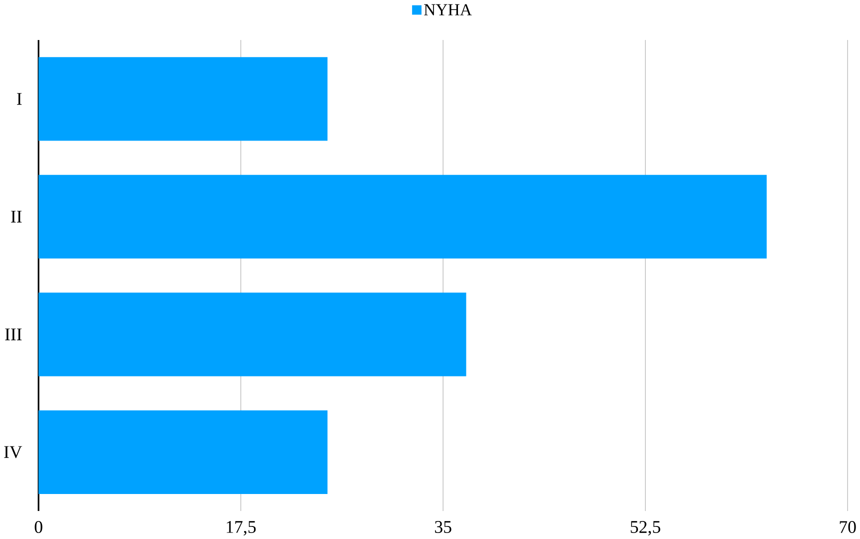 This screenshot has width=860, height=539. What do you see at coordinates (13, 334) in the screenshot?
I see `y-tick-label: III` at bounding box center [13, 334].